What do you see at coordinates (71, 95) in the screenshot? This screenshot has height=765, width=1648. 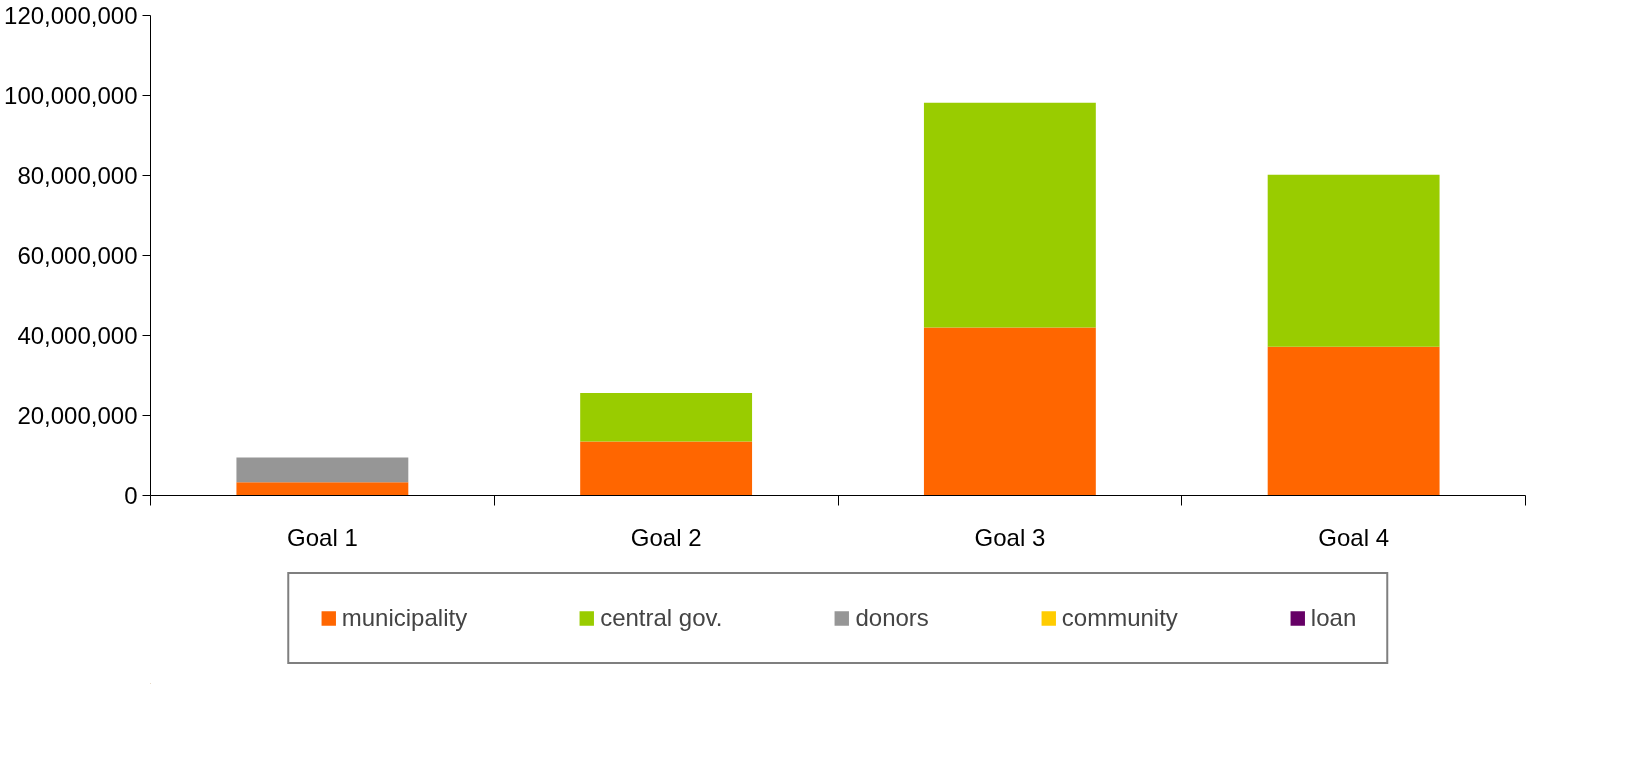 I see `y-tick-label: 100,000,000` at bounding box center [71, 95].